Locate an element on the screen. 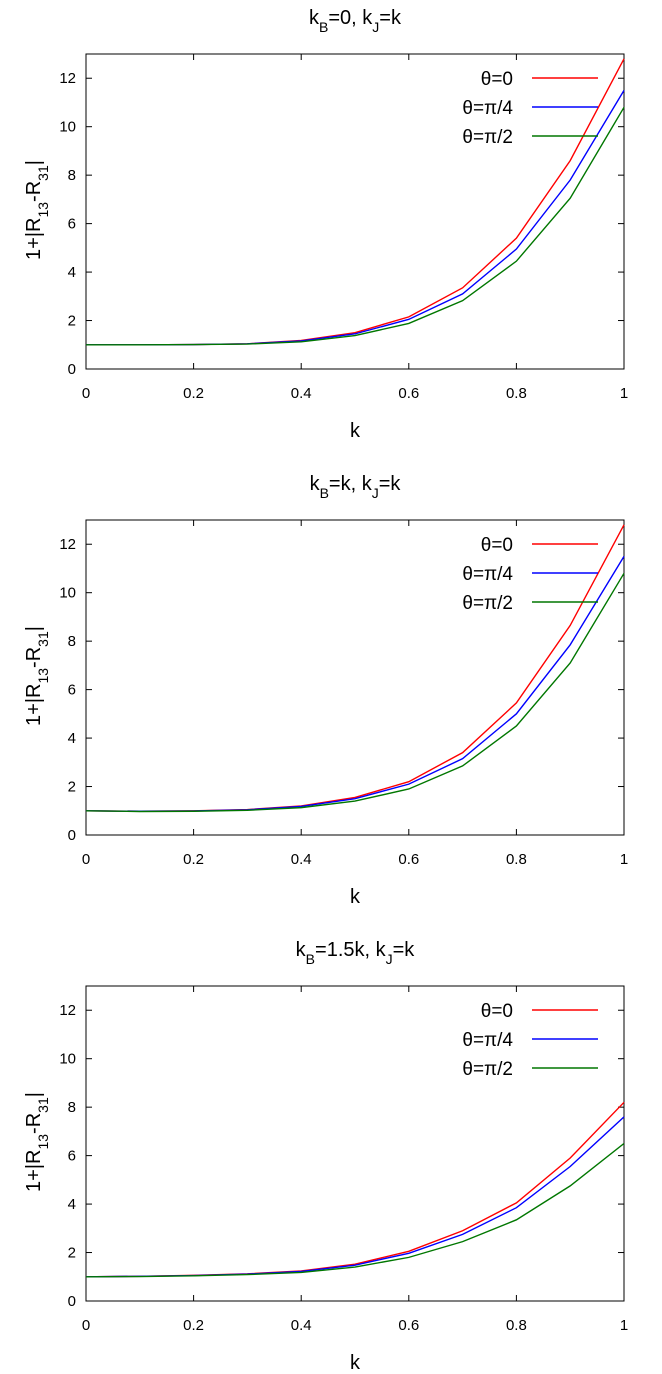 The height and width of the screenshot is (1374, 662). chart-title: kB=1.5k, kJ=k is located at coordinates (356, 953).